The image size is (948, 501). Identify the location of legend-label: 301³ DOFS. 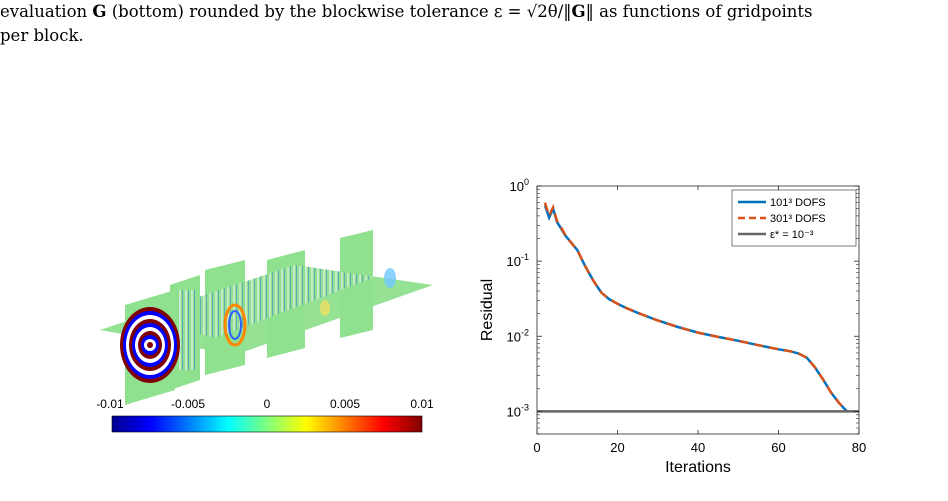
(798, 219).